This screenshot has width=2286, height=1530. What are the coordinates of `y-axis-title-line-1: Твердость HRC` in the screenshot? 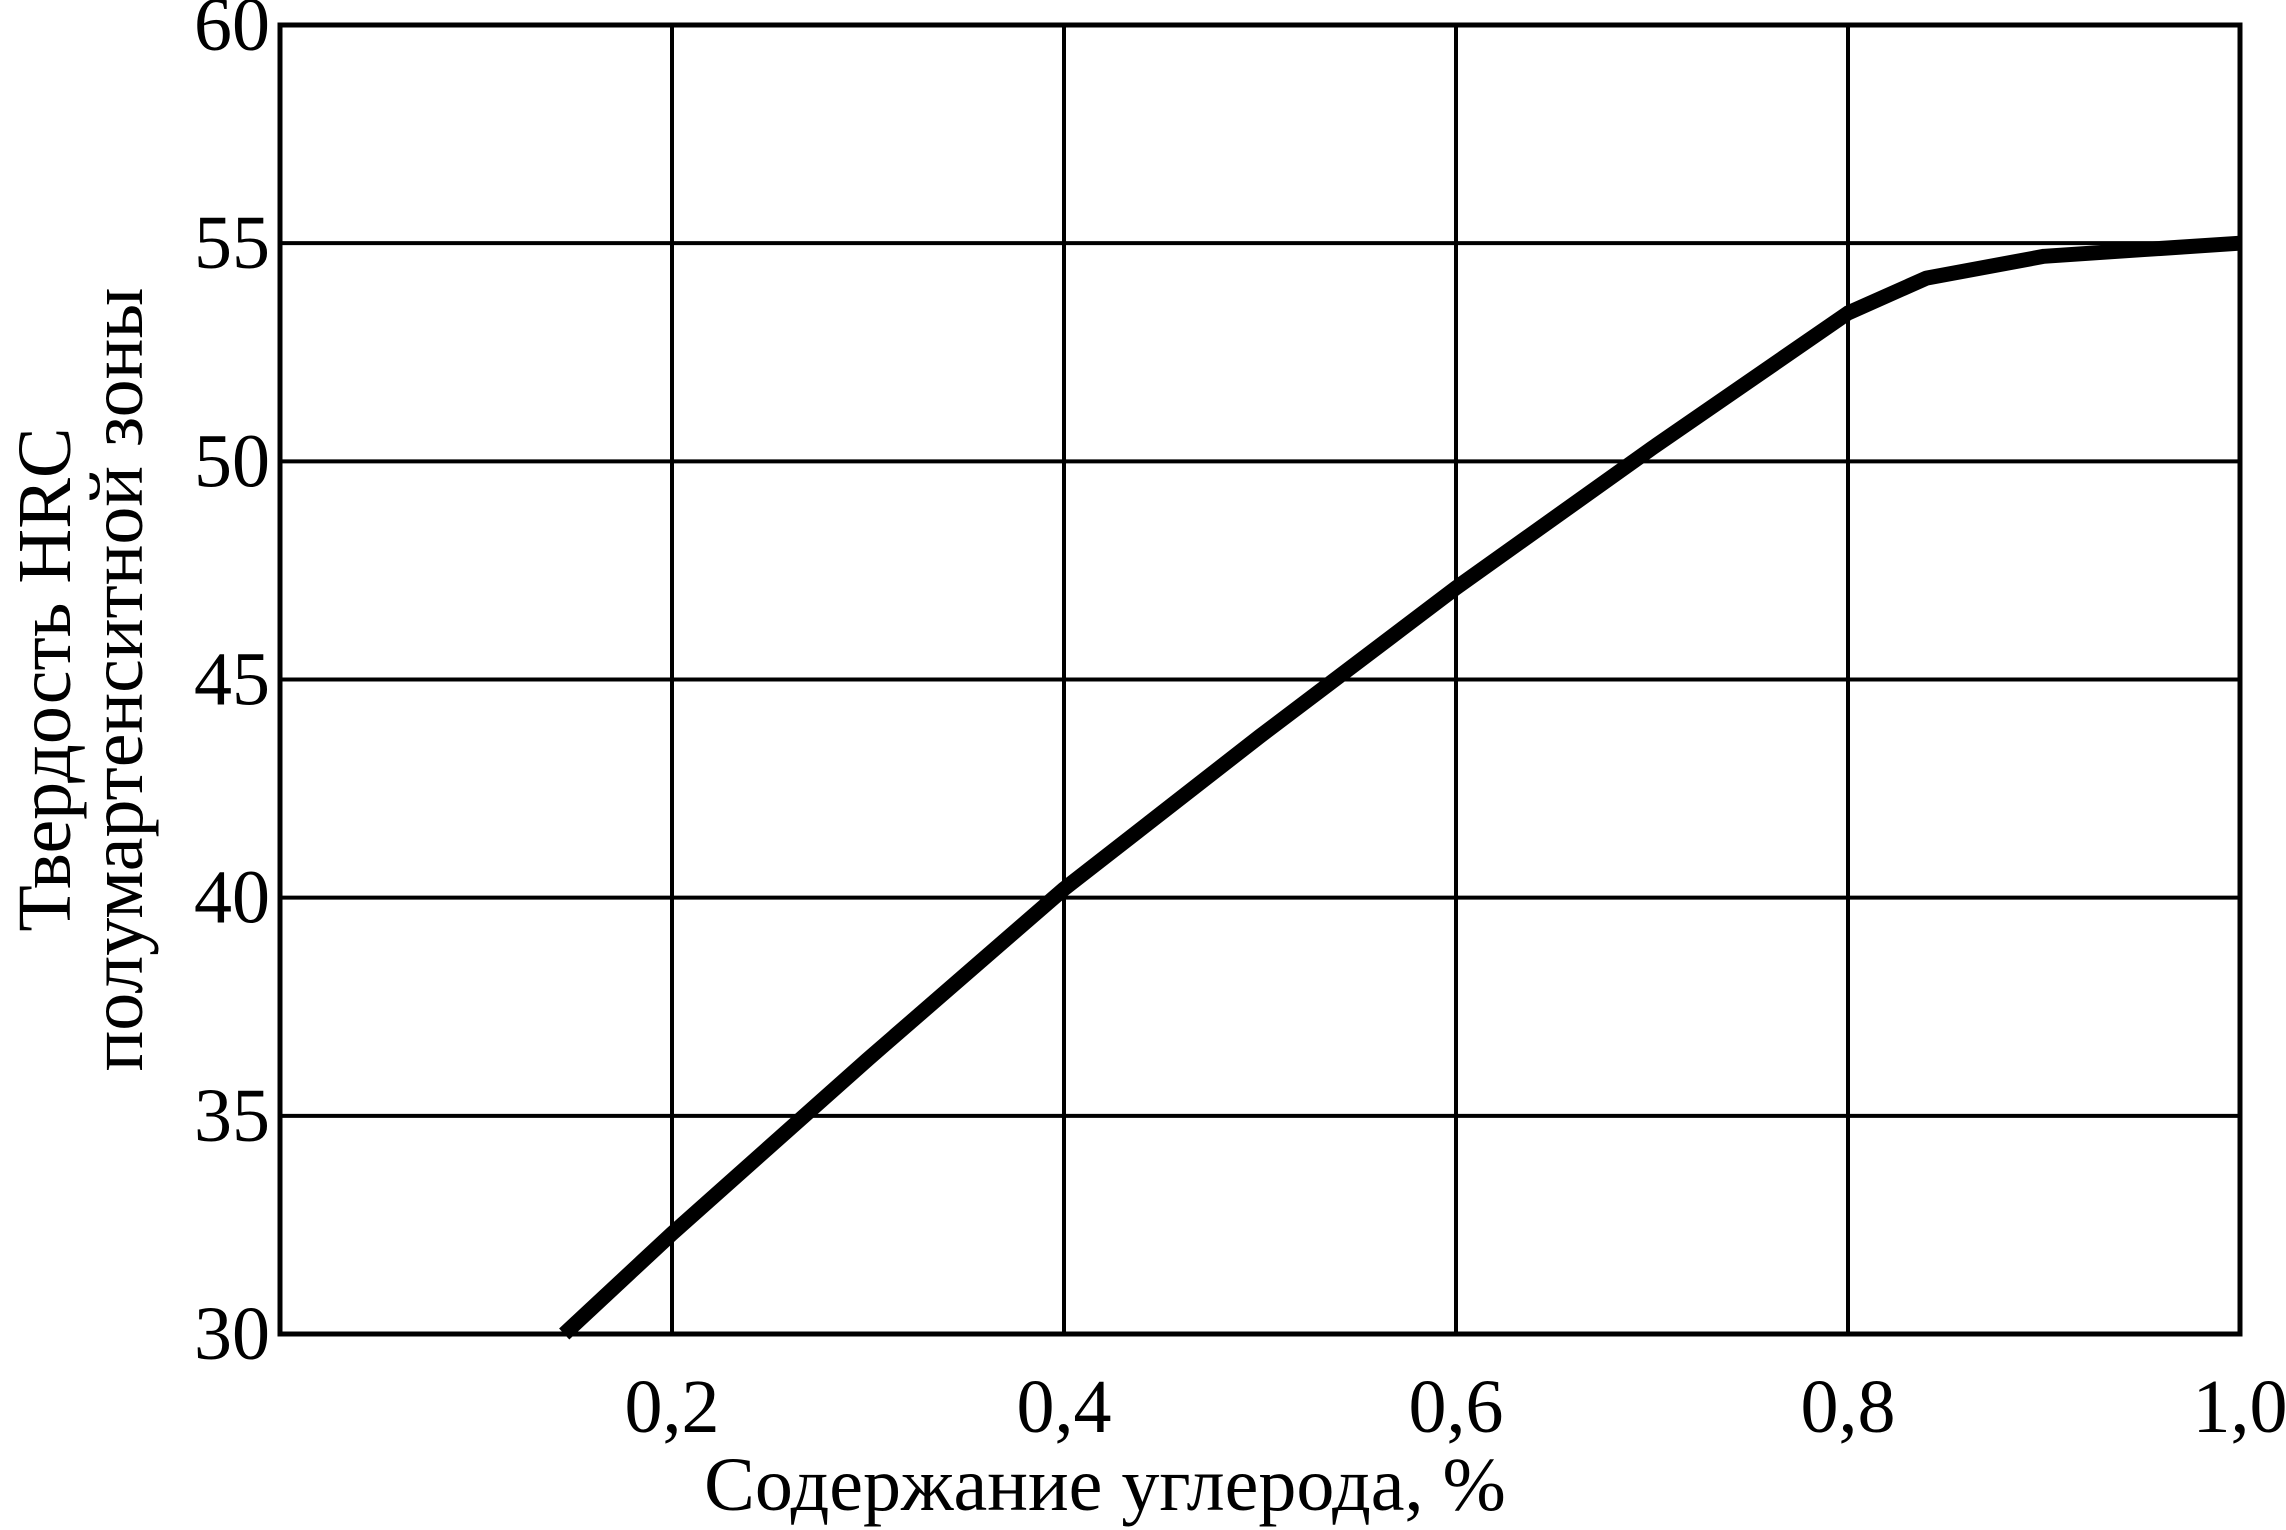 It's located at (45, 679).